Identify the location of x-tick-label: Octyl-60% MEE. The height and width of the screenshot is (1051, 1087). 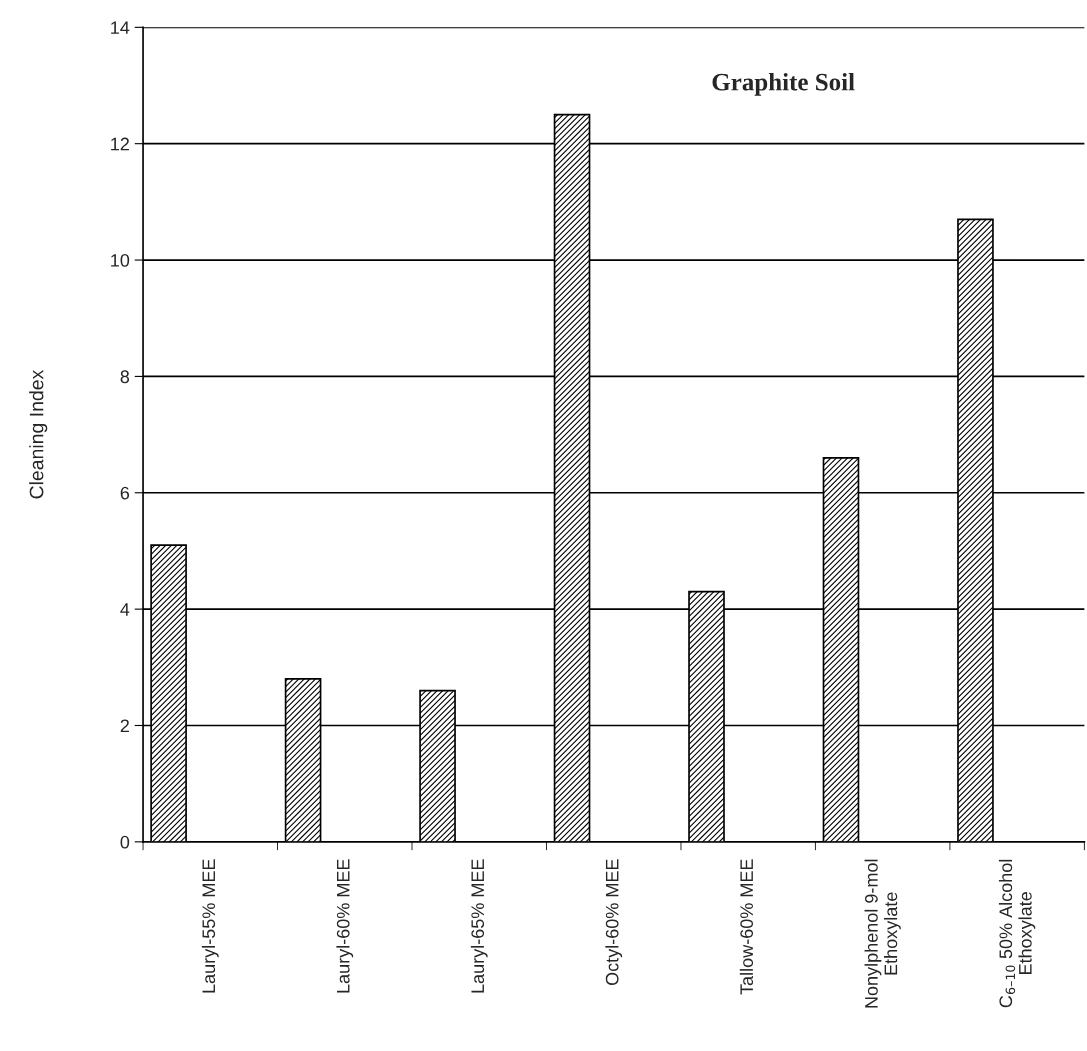
(614, 922).